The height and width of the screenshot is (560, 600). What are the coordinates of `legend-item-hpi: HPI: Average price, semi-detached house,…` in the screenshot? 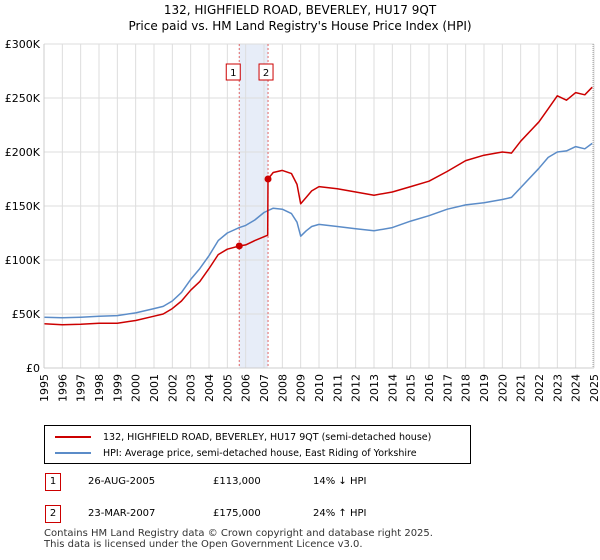 It's located at (236, 453).